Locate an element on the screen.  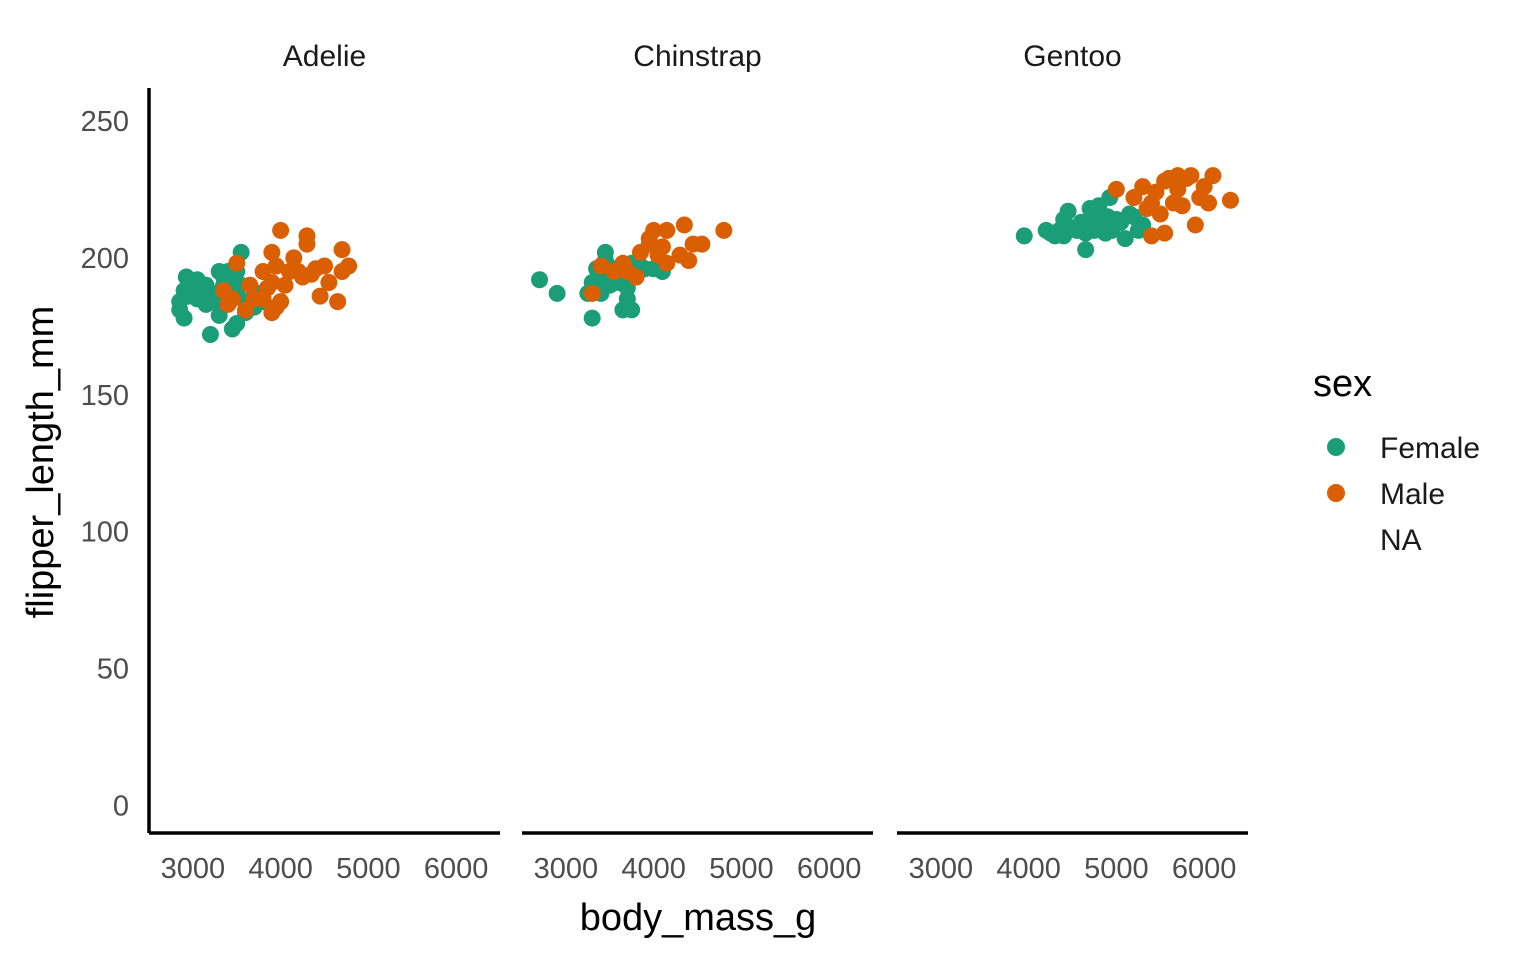
y-tick-label: 150 is located at coordinates (105, 396).